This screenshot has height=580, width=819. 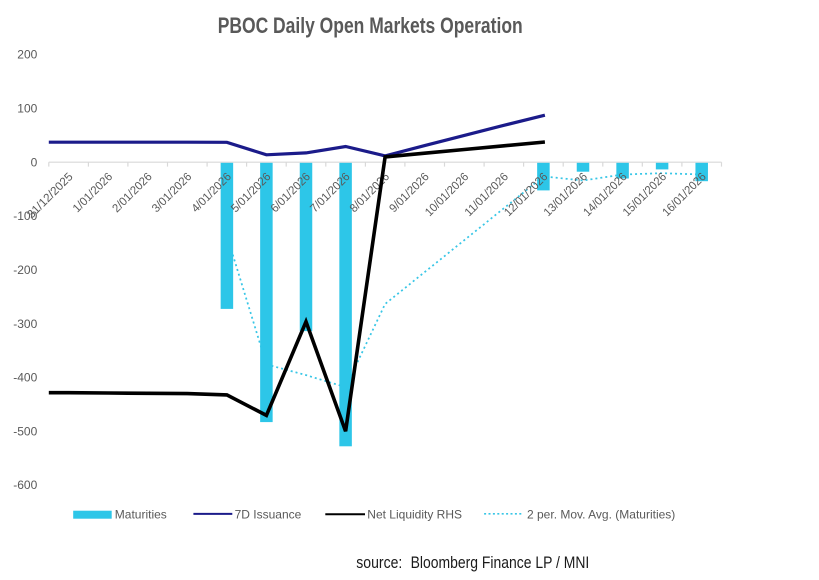 What do you see at coordinates (141, 514) in the screenshot?
I see `svg-text: Maturities` at bounding box center [141, 514].